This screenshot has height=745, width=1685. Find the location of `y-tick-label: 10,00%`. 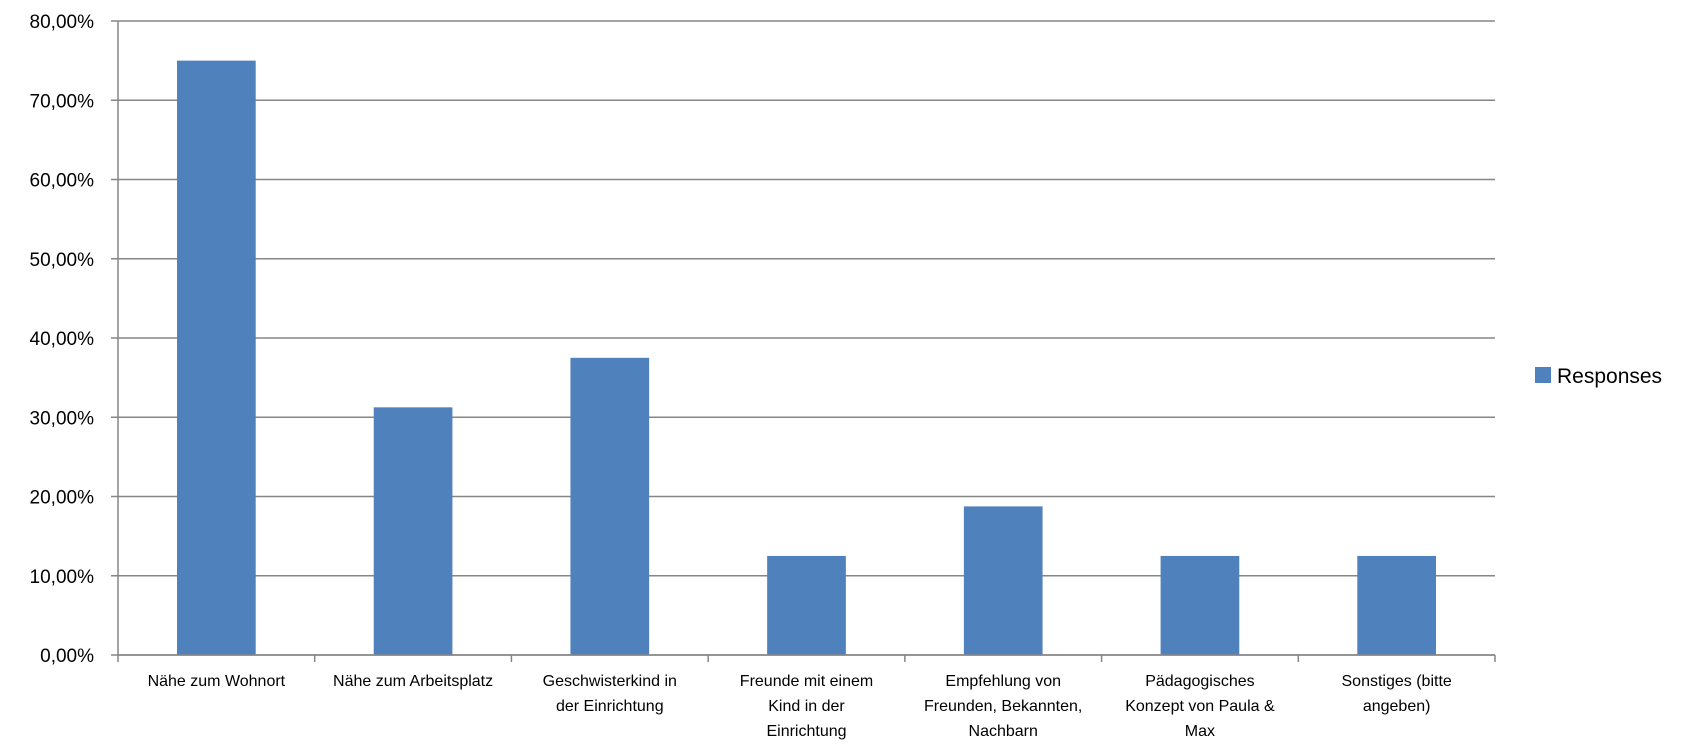

y-tick-label: 10,00% is located at coordinates (62, 577).